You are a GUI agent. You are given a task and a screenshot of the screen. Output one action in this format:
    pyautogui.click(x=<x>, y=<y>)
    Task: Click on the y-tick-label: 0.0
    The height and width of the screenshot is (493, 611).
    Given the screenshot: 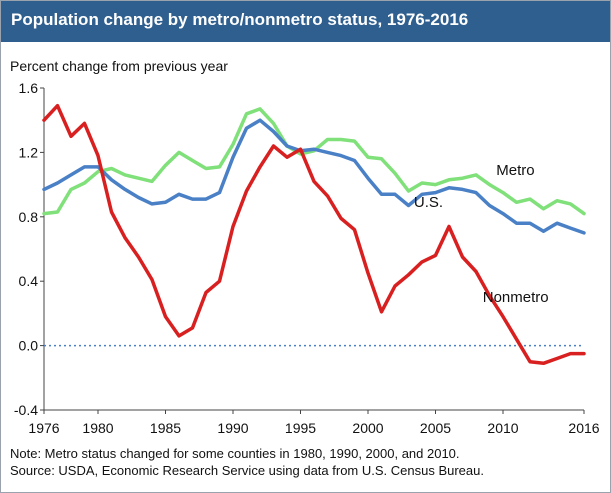 What is the action you would take?
    pyautogui.click(x=29, y=346)
    